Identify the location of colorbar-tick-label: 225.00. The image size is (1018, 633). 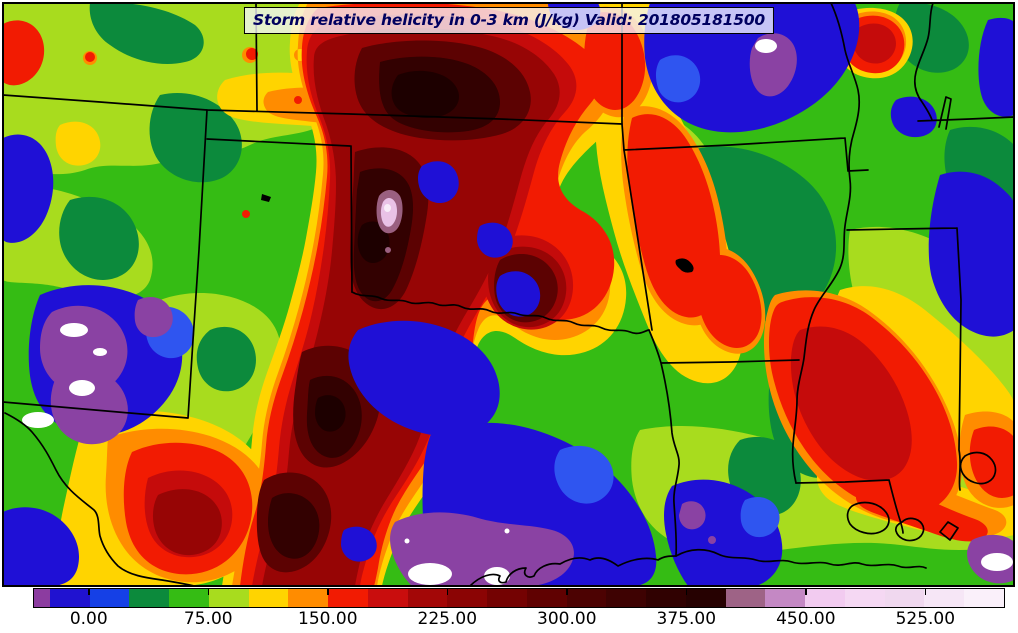
(447, 619).